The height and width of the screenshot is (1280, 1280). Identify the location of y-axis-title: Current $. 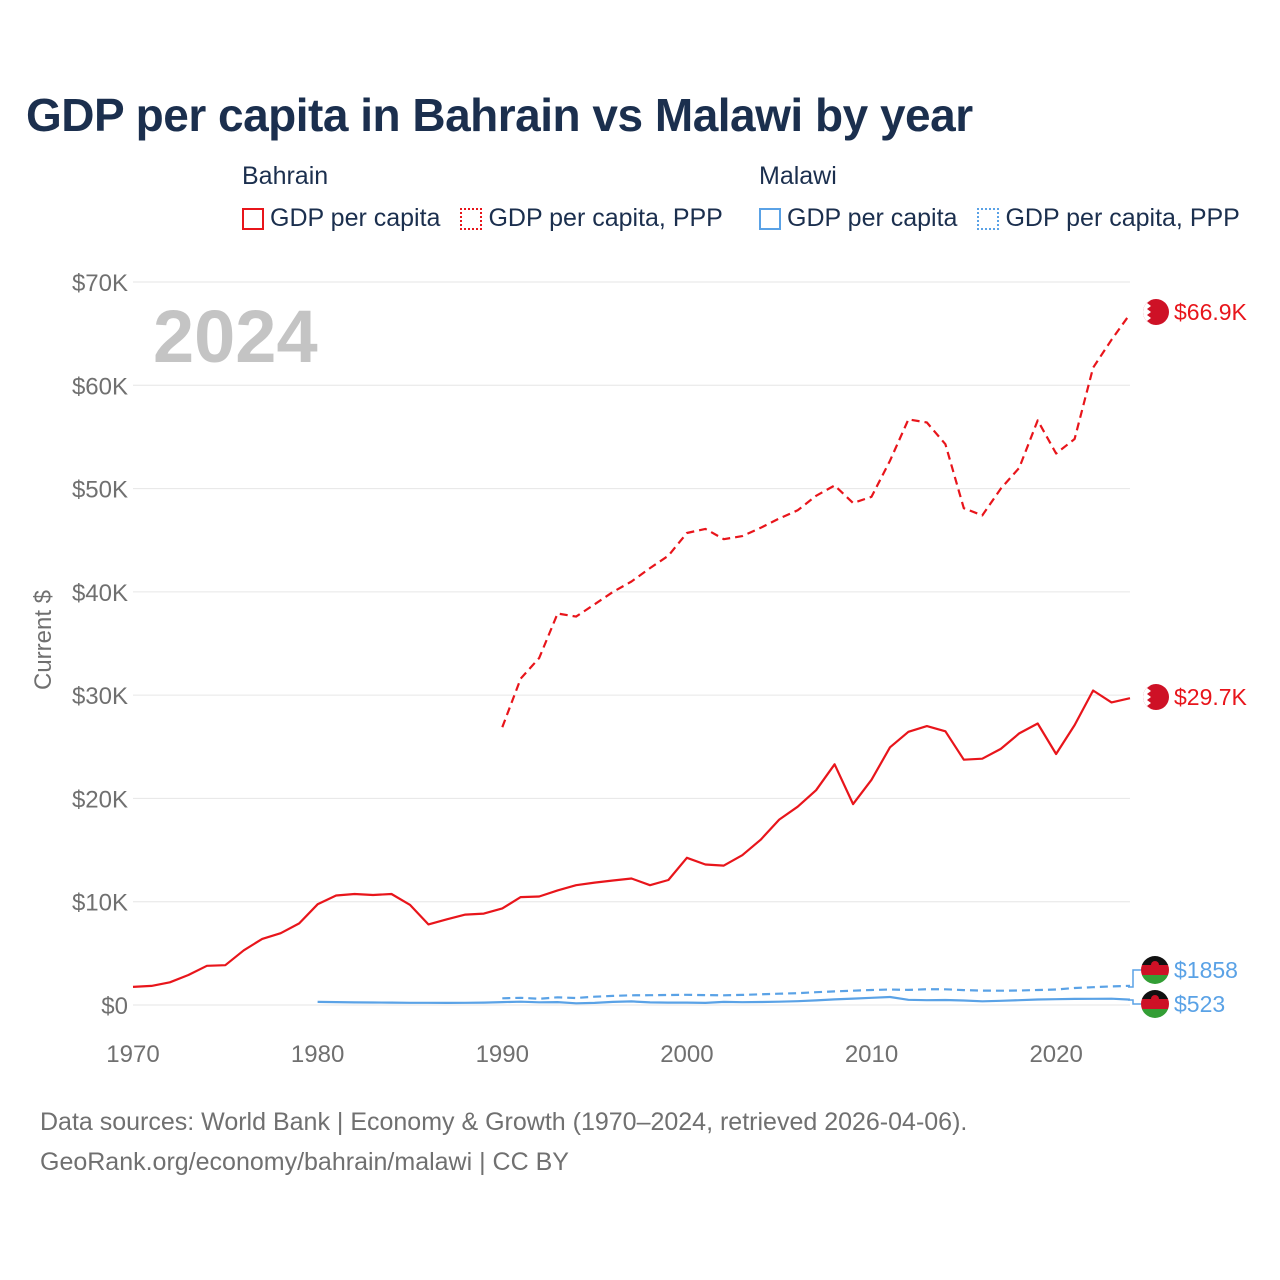
(43, 640).